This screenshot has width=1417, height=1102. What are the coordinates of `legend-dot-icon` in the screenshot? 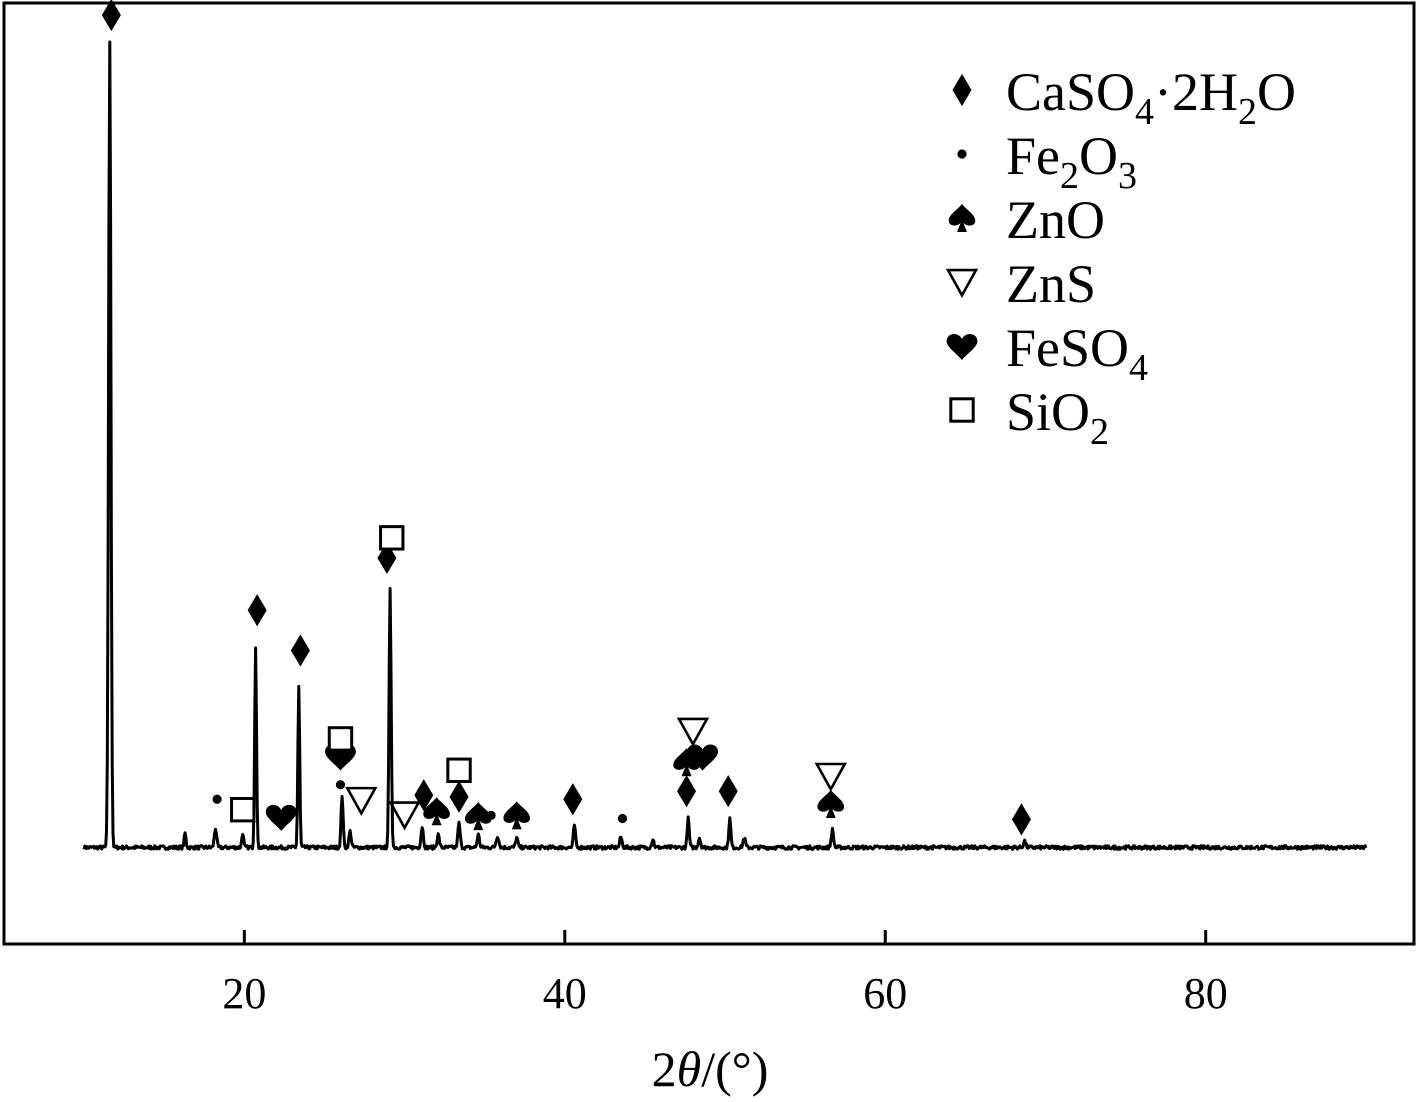 It's located at (962, 154).